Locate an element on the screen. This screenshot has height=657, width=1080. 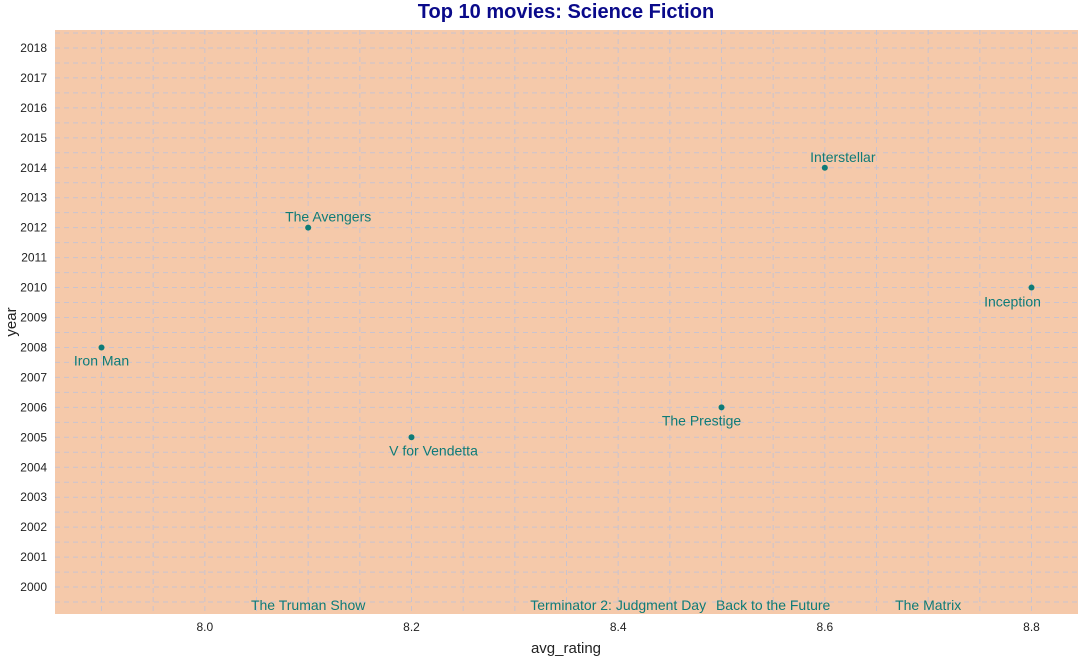
y-tick-label: 2005 is located at coordinates (33, 437).